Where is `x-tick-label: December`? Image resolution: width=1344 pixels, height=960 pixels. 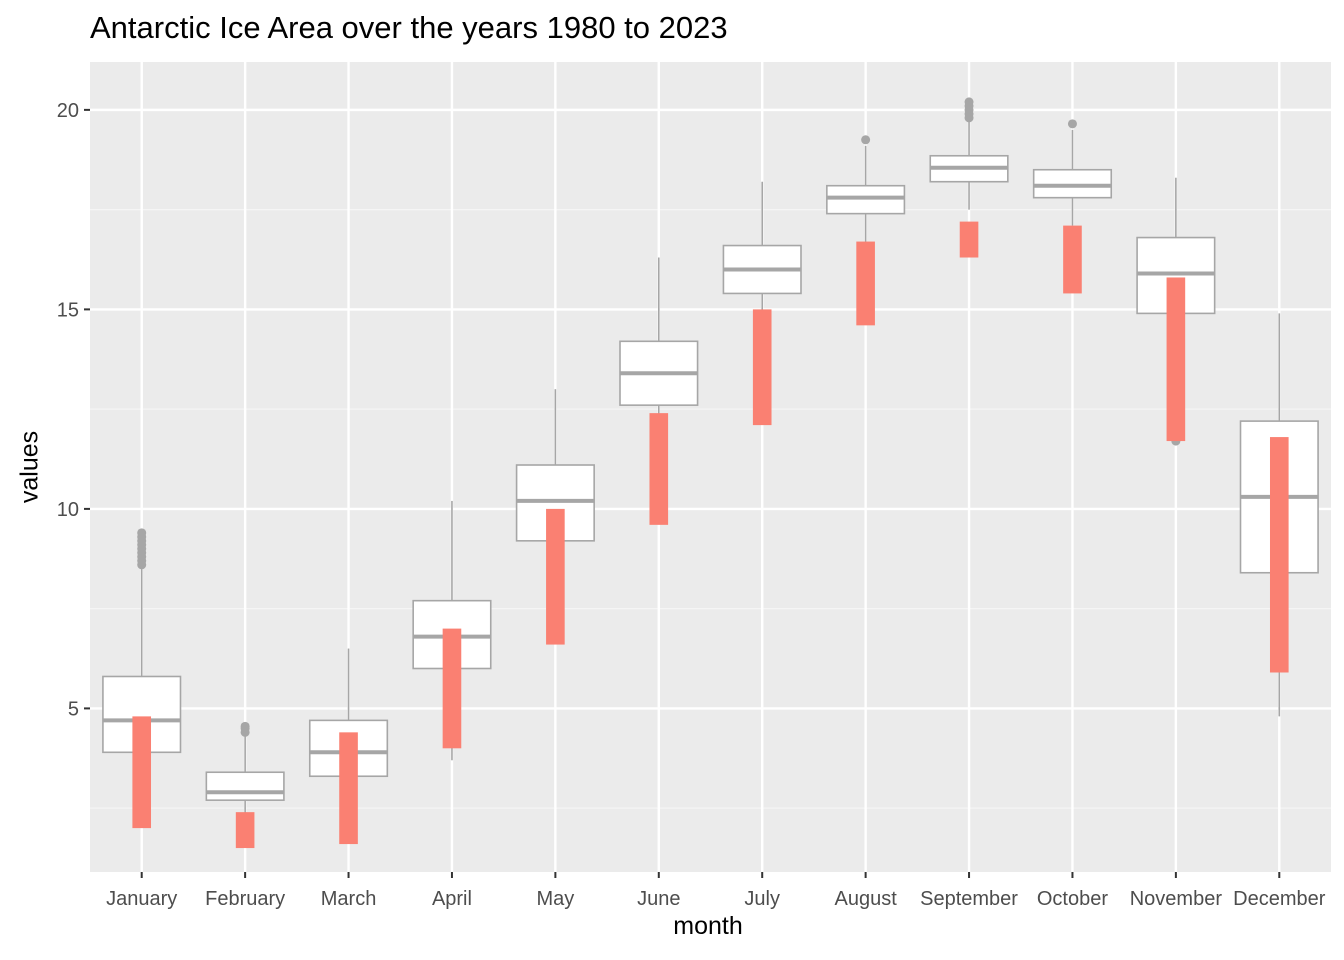
x-tick-label: December is located at coordinates (1279, 899).